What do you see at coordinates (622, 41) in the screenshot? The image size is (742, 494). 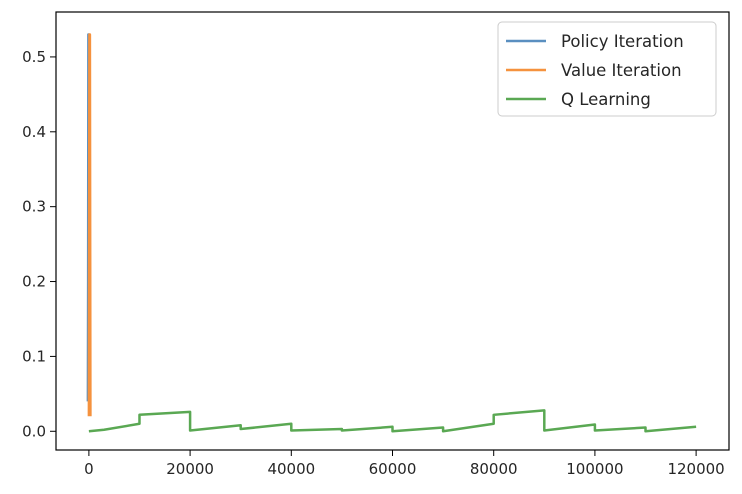 I see `legend-label-policy-iteration: Policy Iteration` at bounding box center [622, 41].